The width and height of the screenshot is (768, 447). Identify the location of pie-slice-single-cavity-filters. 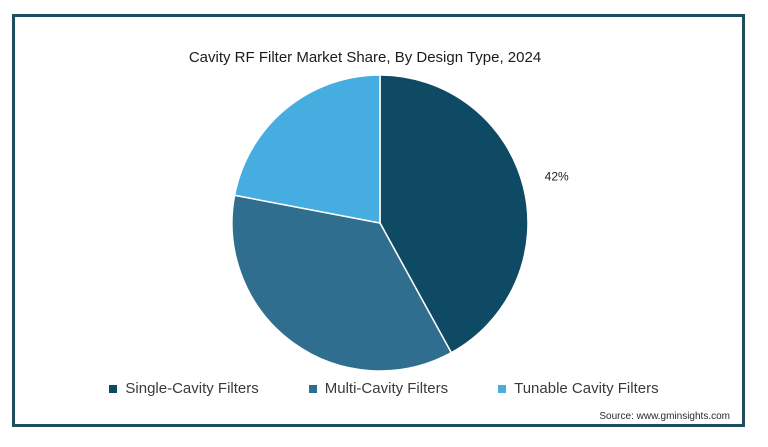
(454, 214).